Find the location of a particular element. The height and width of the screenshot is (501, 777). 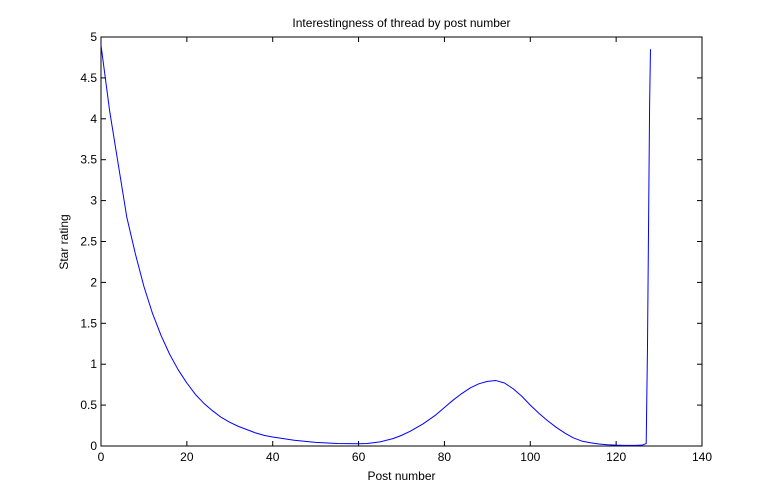

y-tick-label: 4 is located at coordinates (93, 119).